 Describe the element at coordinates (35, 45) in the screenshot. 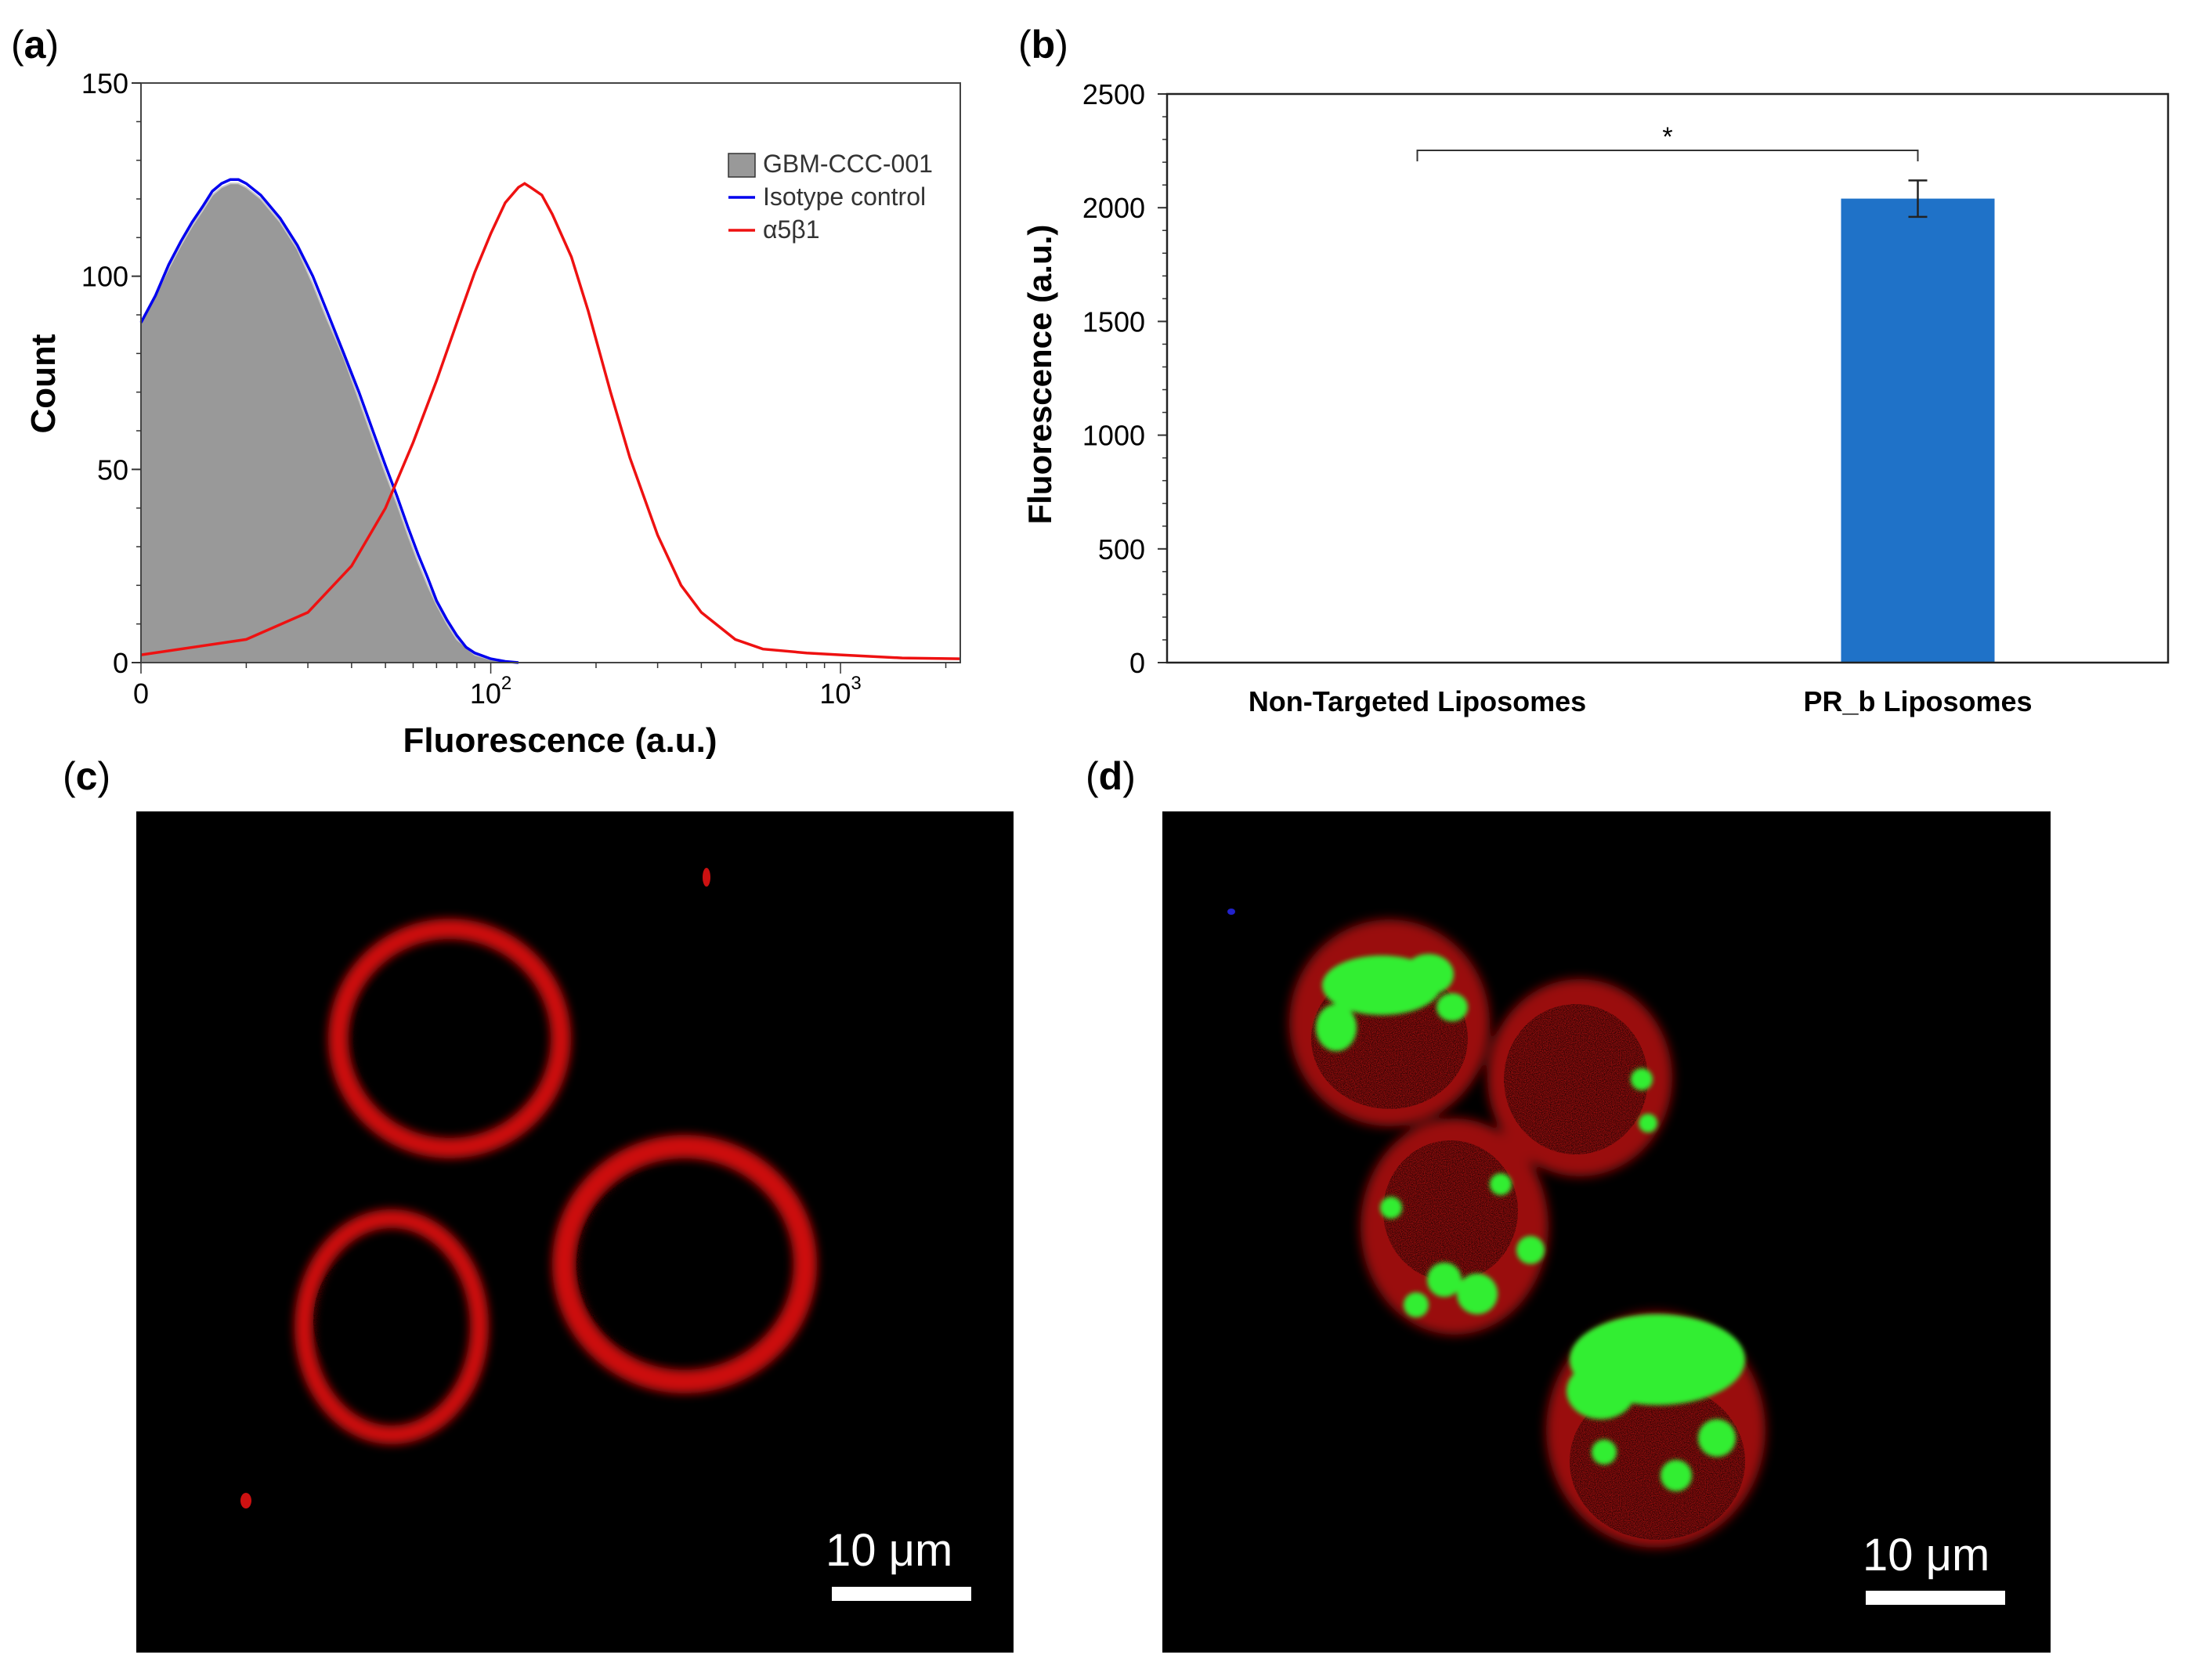

I see `panel-label-a: (a)` at that location.